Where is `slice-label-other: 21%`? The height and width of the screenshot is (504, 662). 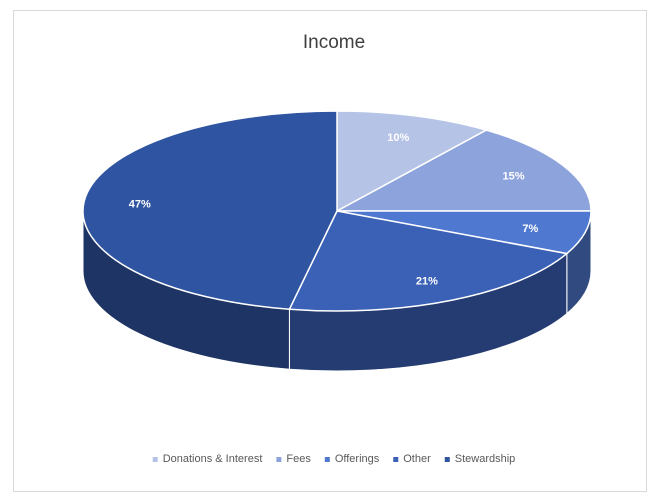
slice-label-other: 21% is located at coordinates (427, 281).